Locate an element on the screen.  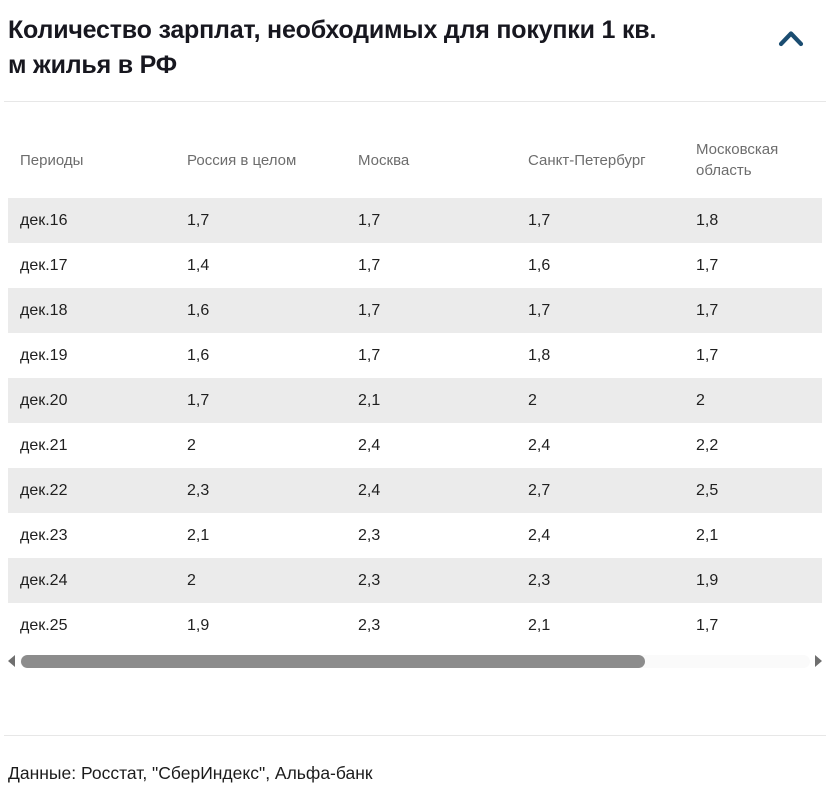
table-row: дек.16 1,7 1,7 1,7 1,8 is located at coordinates (415, 220).